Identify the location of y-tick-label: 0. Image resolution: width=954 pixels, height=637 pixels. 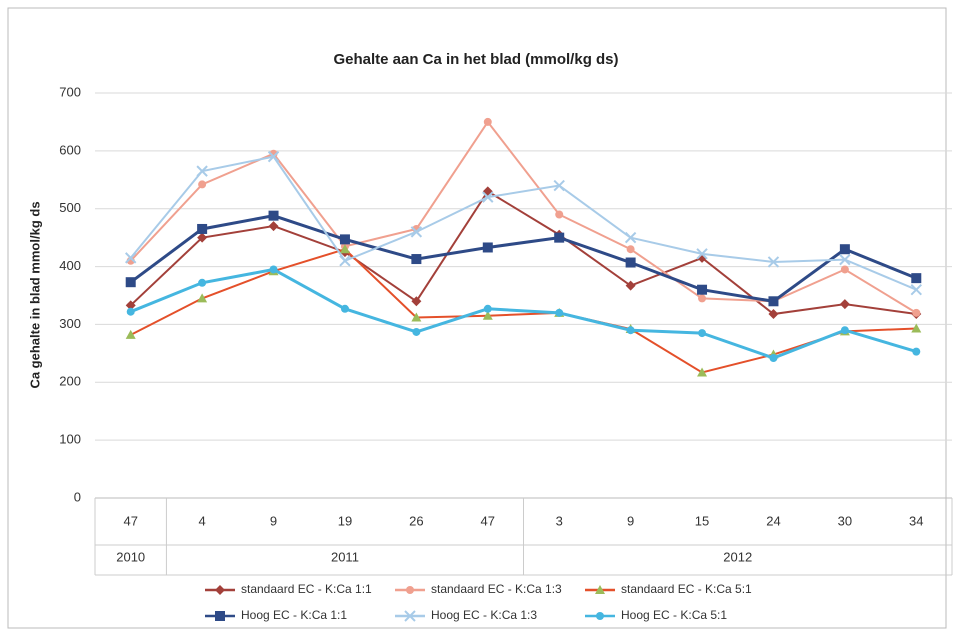
(77, 496).